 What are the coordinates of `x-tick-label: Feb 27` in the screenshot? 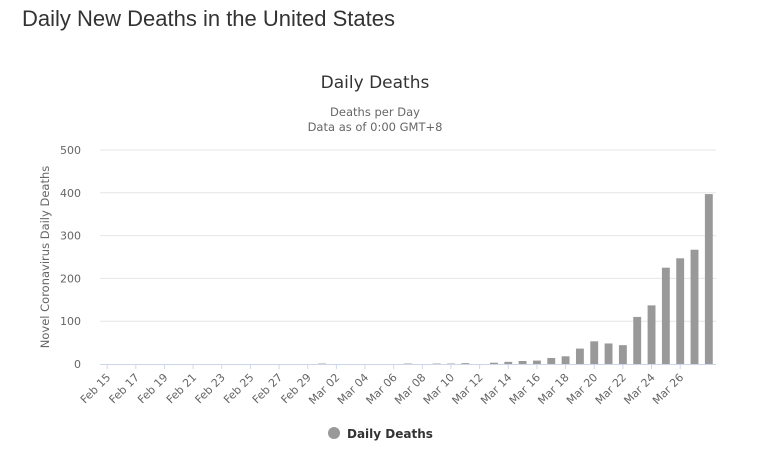 It's located at (267, 388).